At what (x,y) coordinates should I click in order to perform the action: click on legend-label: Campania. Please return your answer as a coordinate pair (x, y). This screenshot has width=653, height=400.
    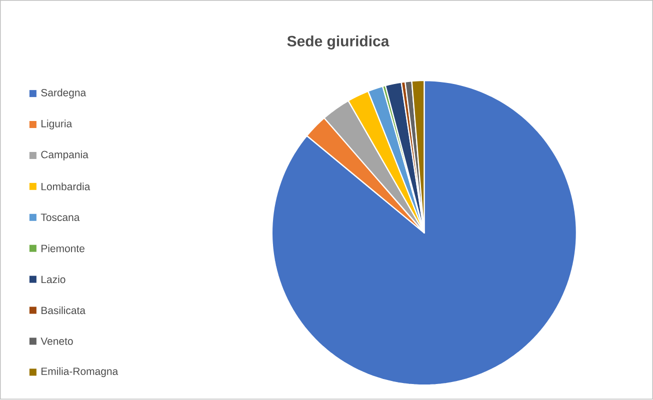
    Looking at the image, I should click on (64, 155).